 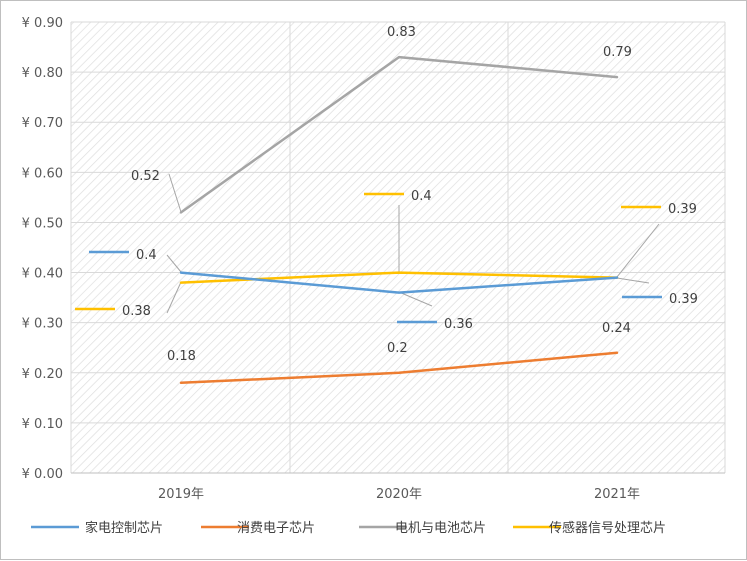 I want to click on data-label: 0.18, so click(x=181, y=356).